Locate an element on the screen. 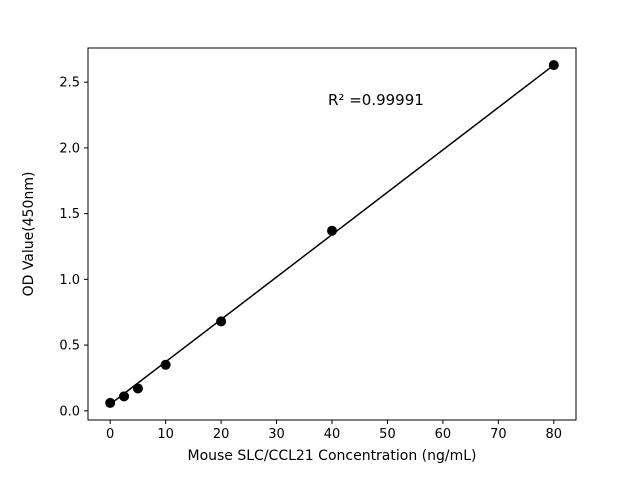  svg-text: 0 is located at coordinates (110, 434).